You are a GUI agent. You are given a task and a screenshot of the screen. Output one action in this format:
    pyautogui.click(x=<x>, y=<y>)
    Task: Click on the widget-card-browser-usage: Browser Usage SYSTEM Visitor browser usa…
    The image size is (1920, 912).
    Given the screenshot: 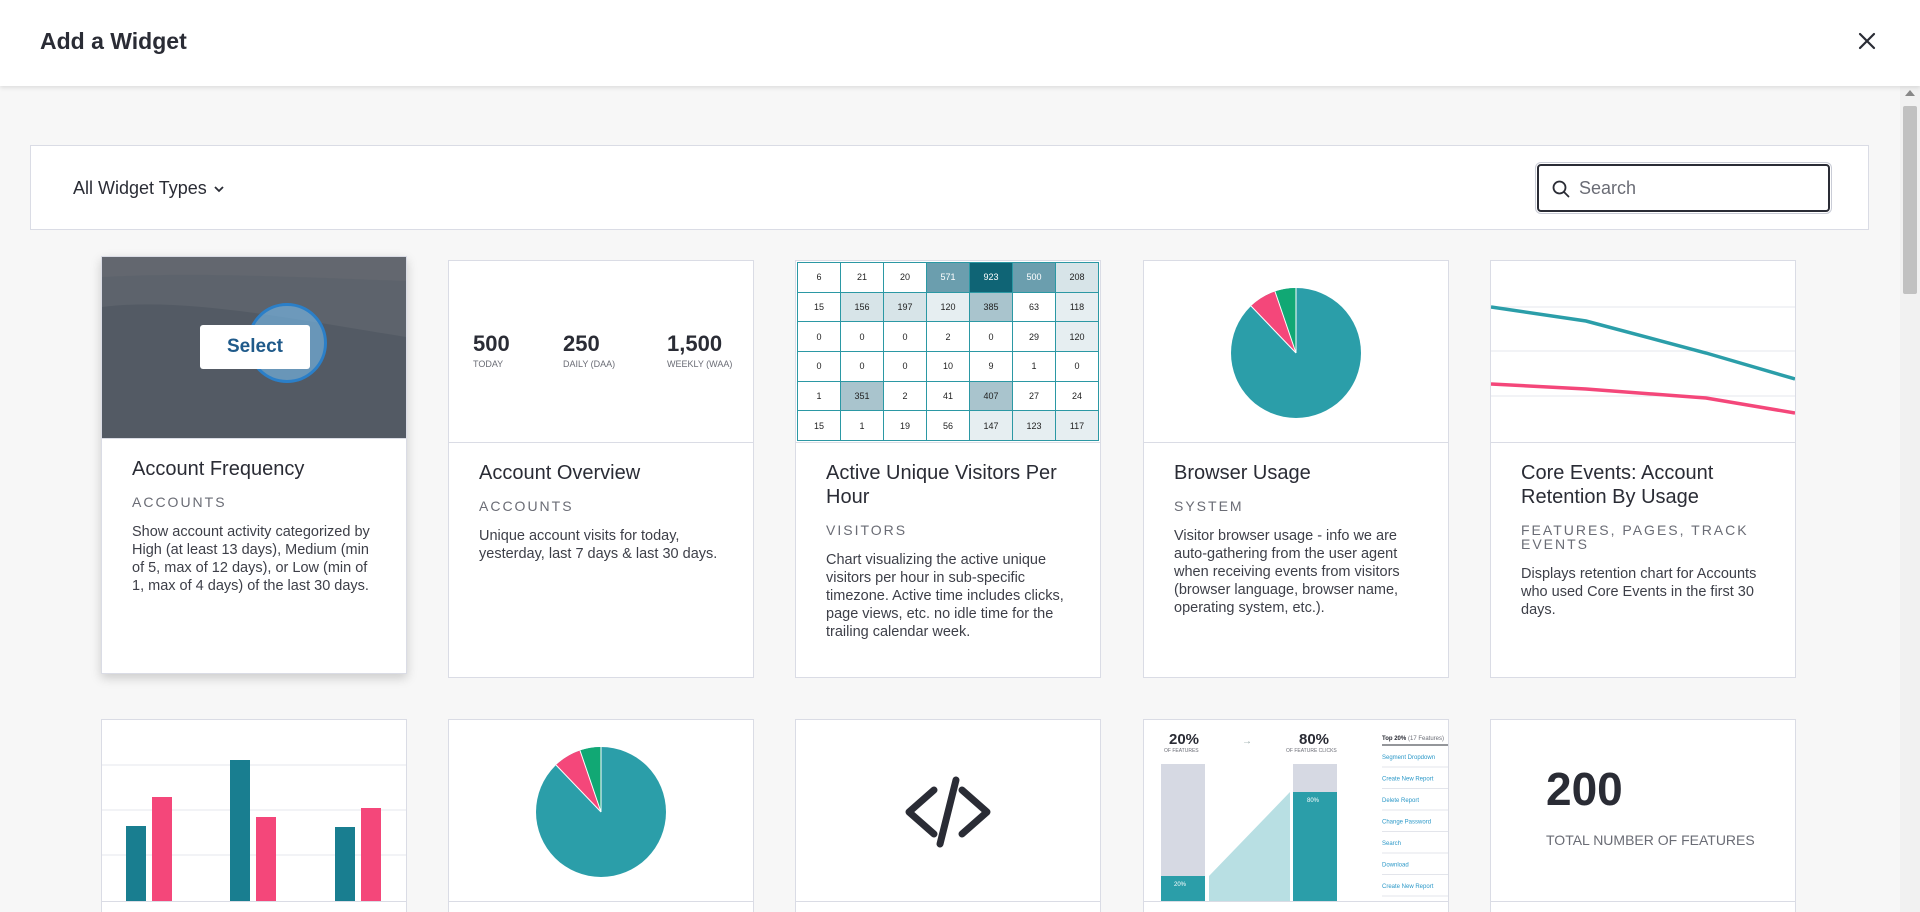 What is the action you would take?
    pyautogui.click(x=1296, y=469)
    